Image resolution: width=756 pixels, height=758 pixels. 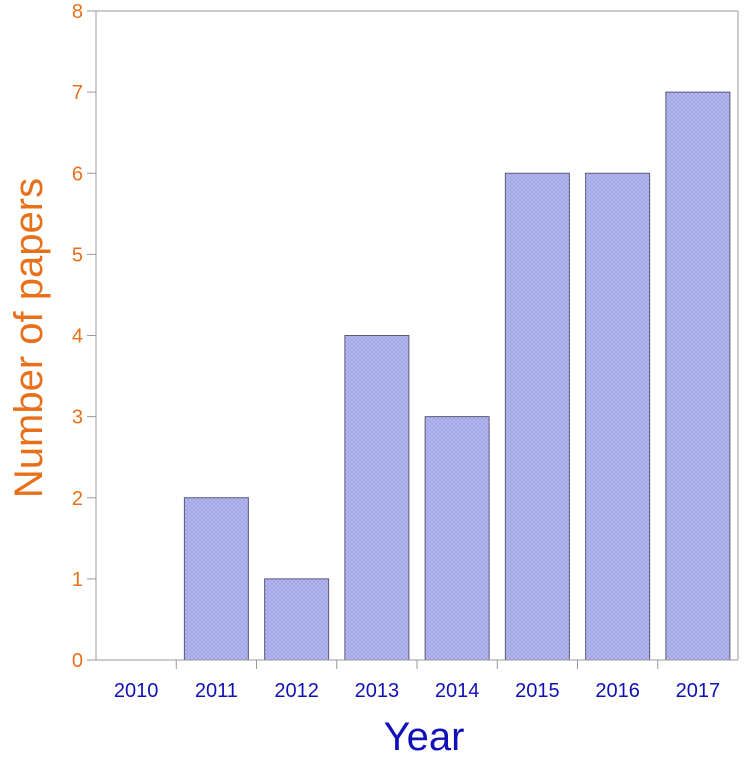 What do you see at coordinates (296, 691) in the screenshot?
I see `x-tick-label: 2012` at bounding box center [296, 691].